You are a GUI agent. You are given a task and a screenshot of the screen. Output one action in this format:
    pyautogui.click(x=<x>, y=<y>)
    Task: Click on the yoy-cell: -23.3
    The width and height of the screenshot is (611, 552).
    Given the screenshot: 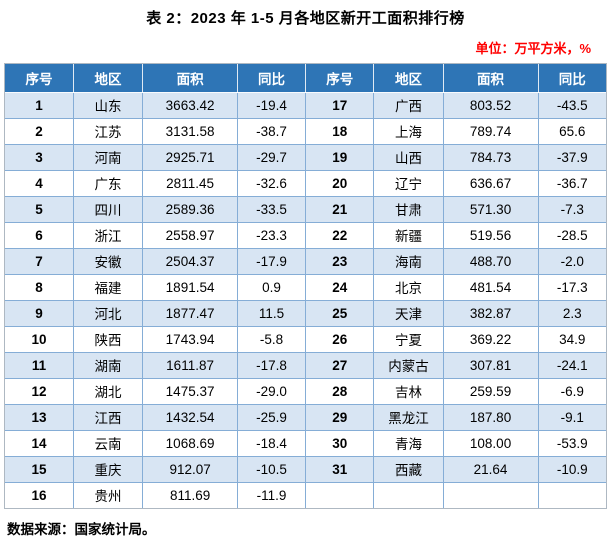 What is the action you would take?
    pyautogui.click(x=271, y=235)
    